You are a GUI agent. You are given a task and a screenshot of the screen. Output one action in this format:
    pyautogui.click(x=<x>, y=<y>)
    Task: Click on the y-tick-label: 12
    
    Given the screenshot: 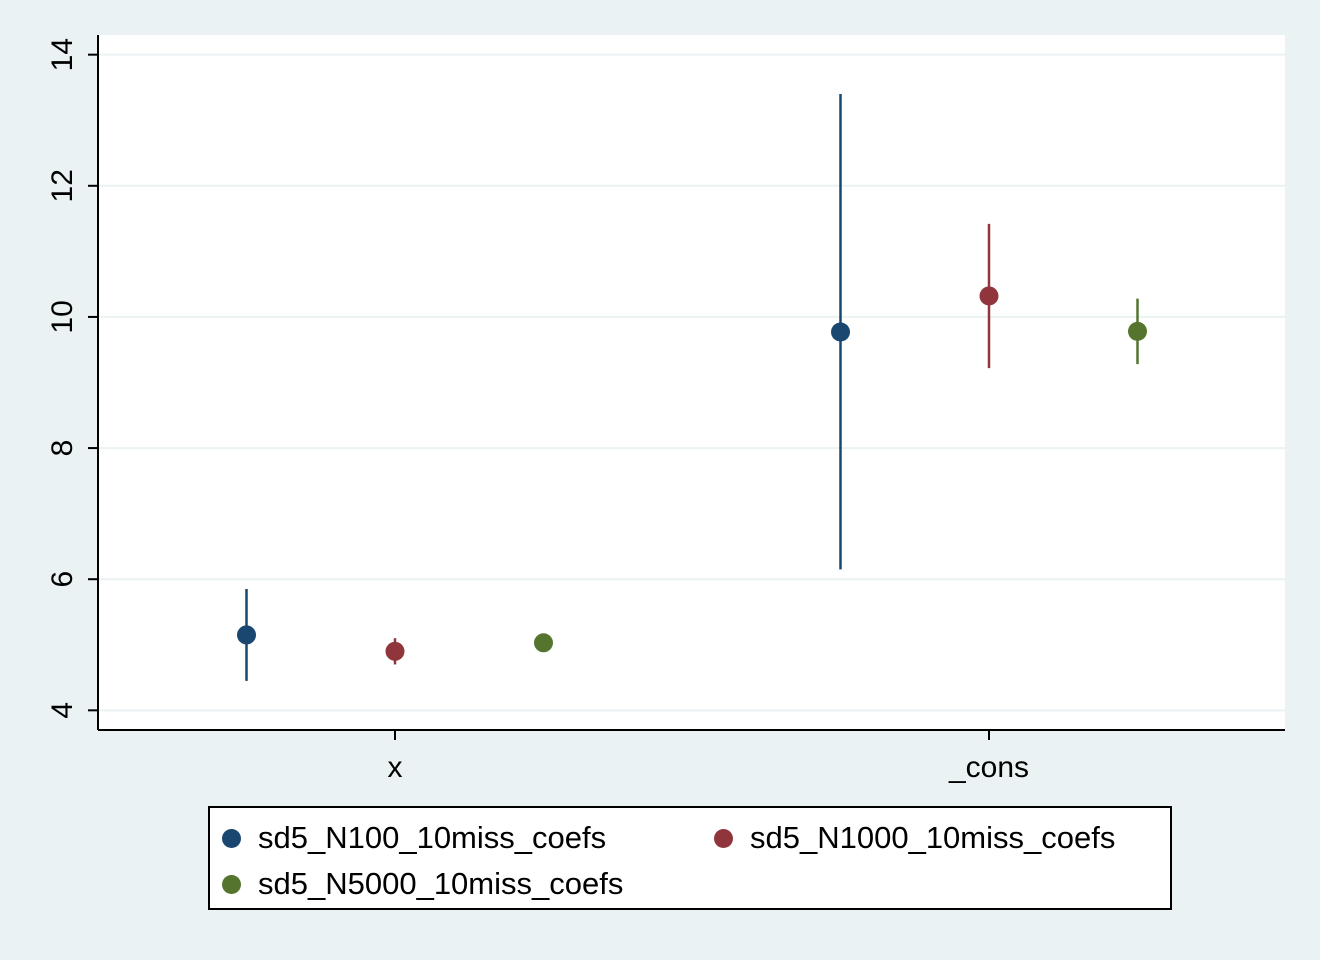 What is the action you would take?
    pyautogui.click(x=62, y=185)
    